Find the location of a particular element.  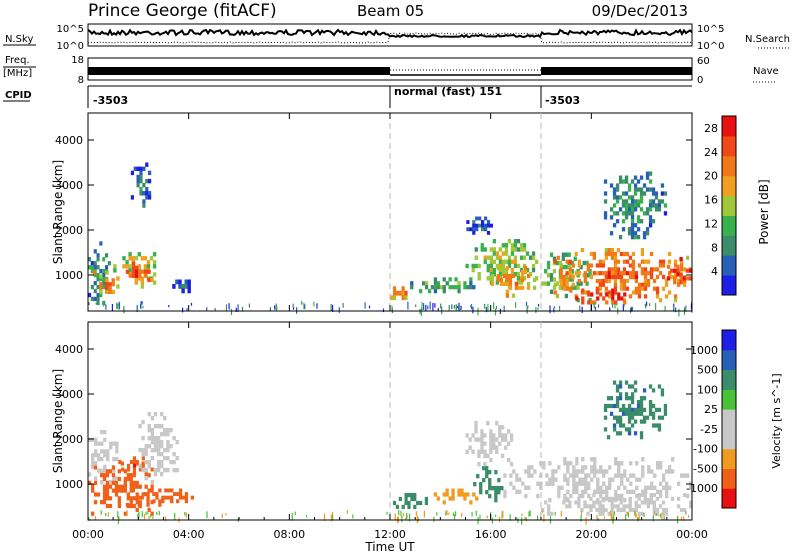

power-colorbar-swatch is located at coordinates (729, 265).